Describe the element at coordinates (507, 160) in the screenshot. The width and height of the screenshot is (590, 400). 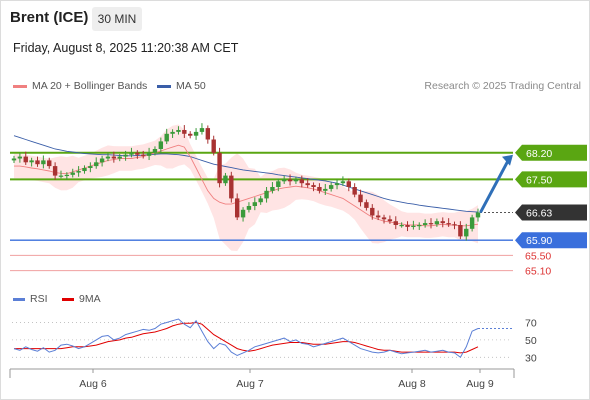
I see `forecast-arrow-head` at that location.